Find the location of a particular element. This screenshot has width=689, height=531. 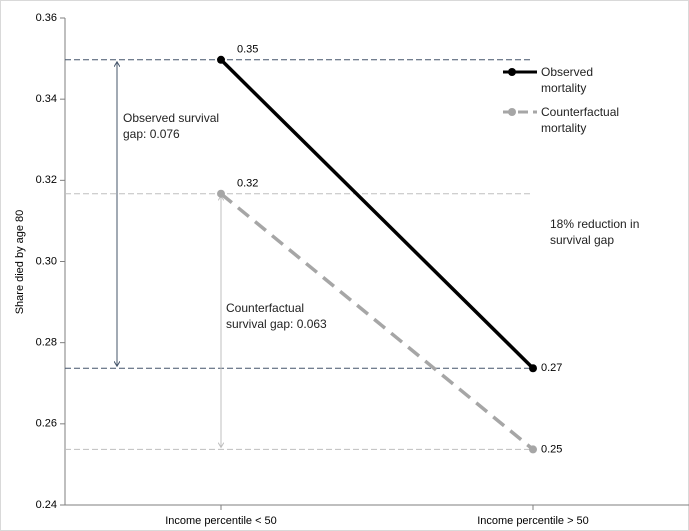

y-tick-label: 0.28 is located at coordinates (46, 343).